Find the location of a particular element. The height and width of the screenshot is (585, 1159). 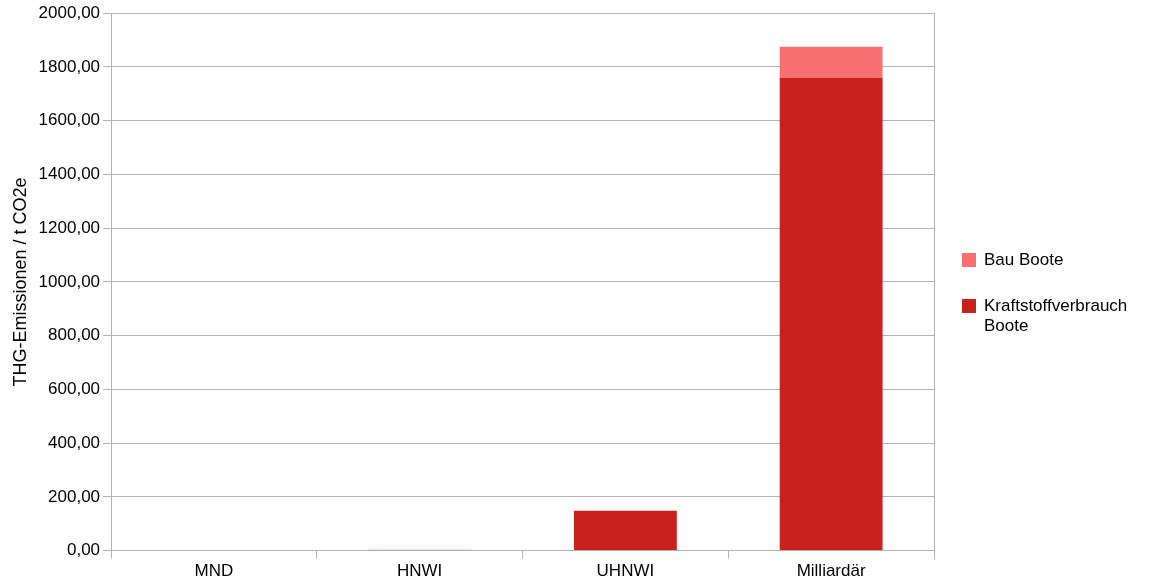

x-tick-label: HNWI is located at coordinates (419, 571).